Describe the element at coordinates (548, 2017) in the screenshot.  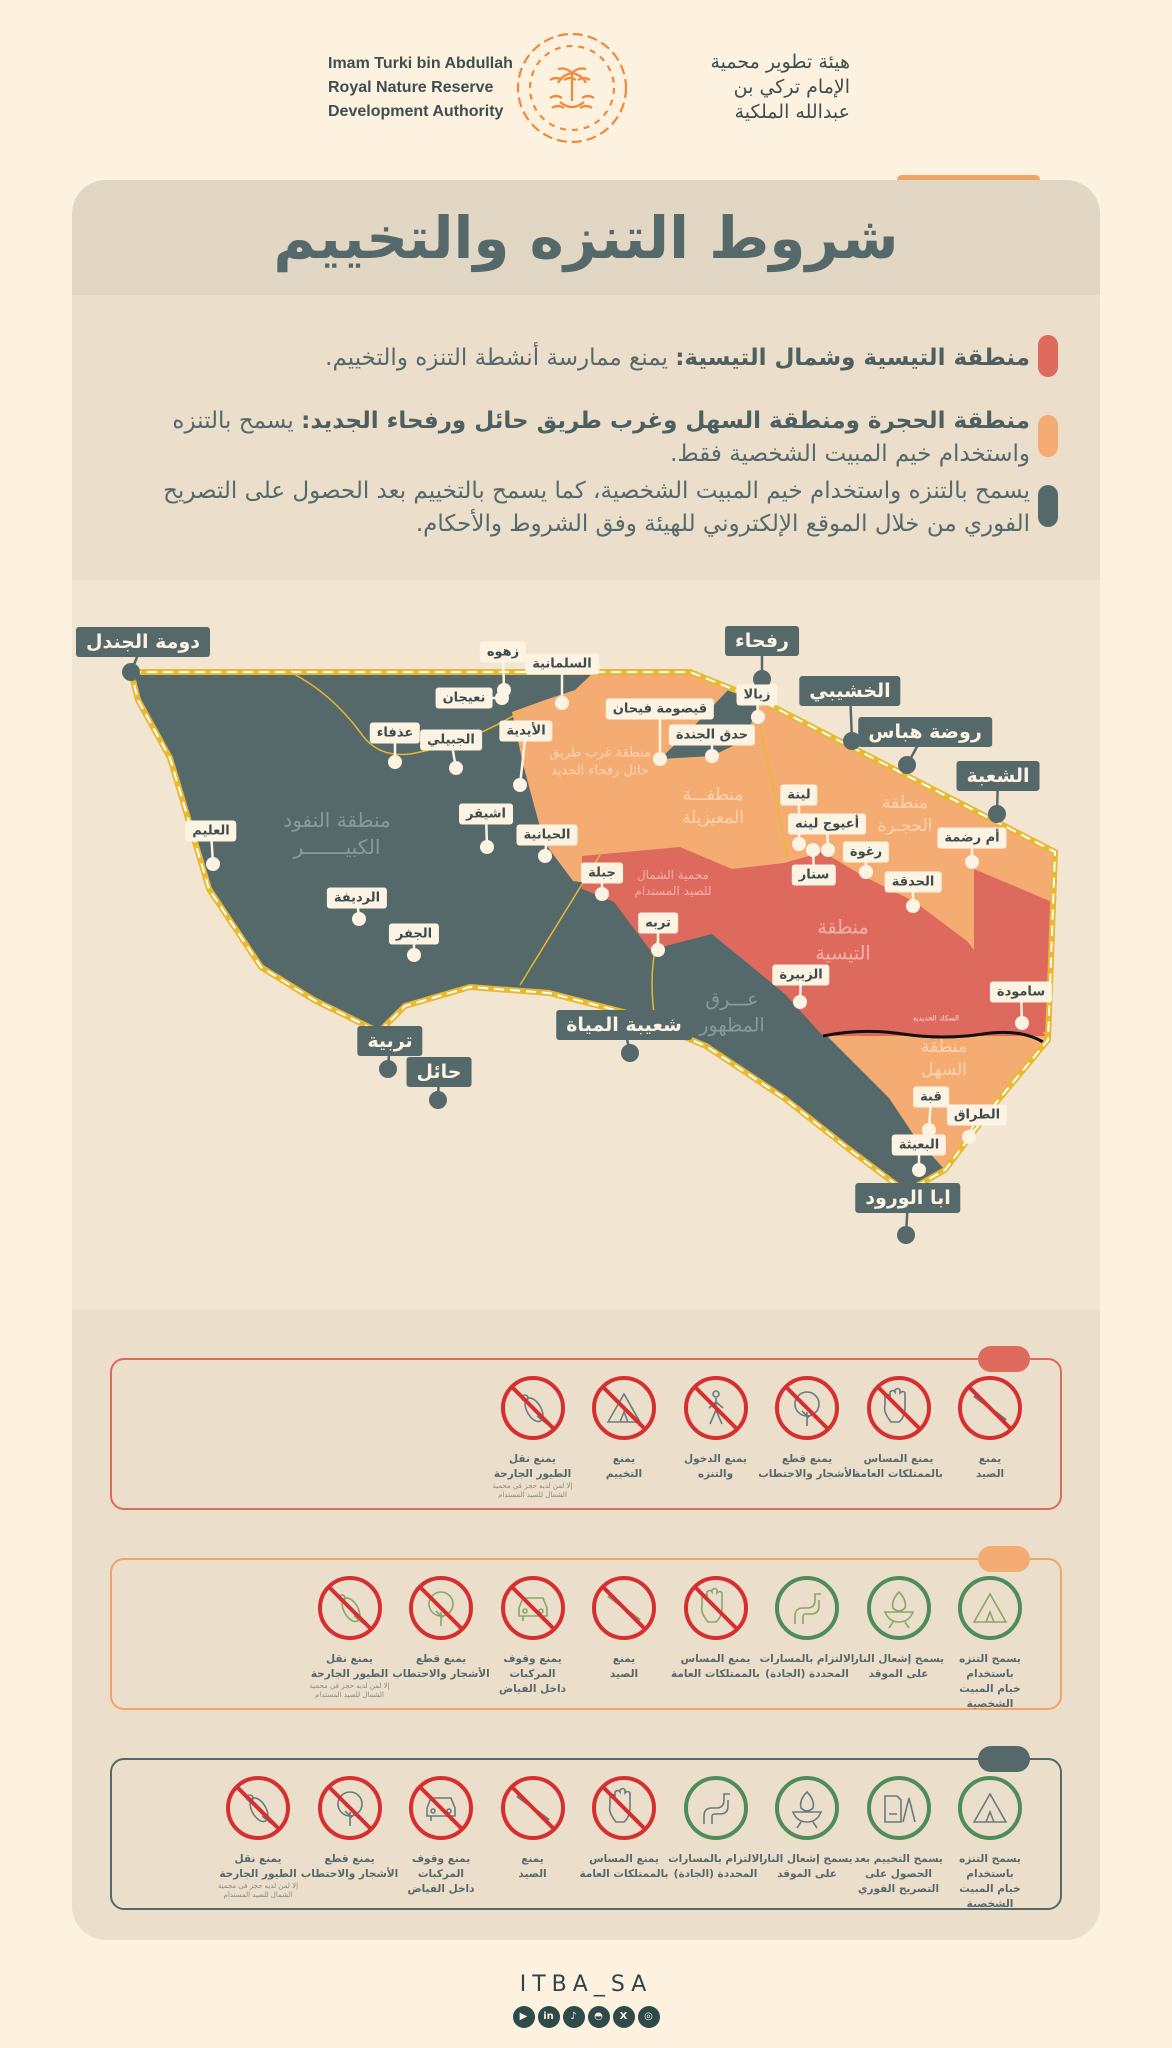
I see `linkedin-icon: in` at that location.